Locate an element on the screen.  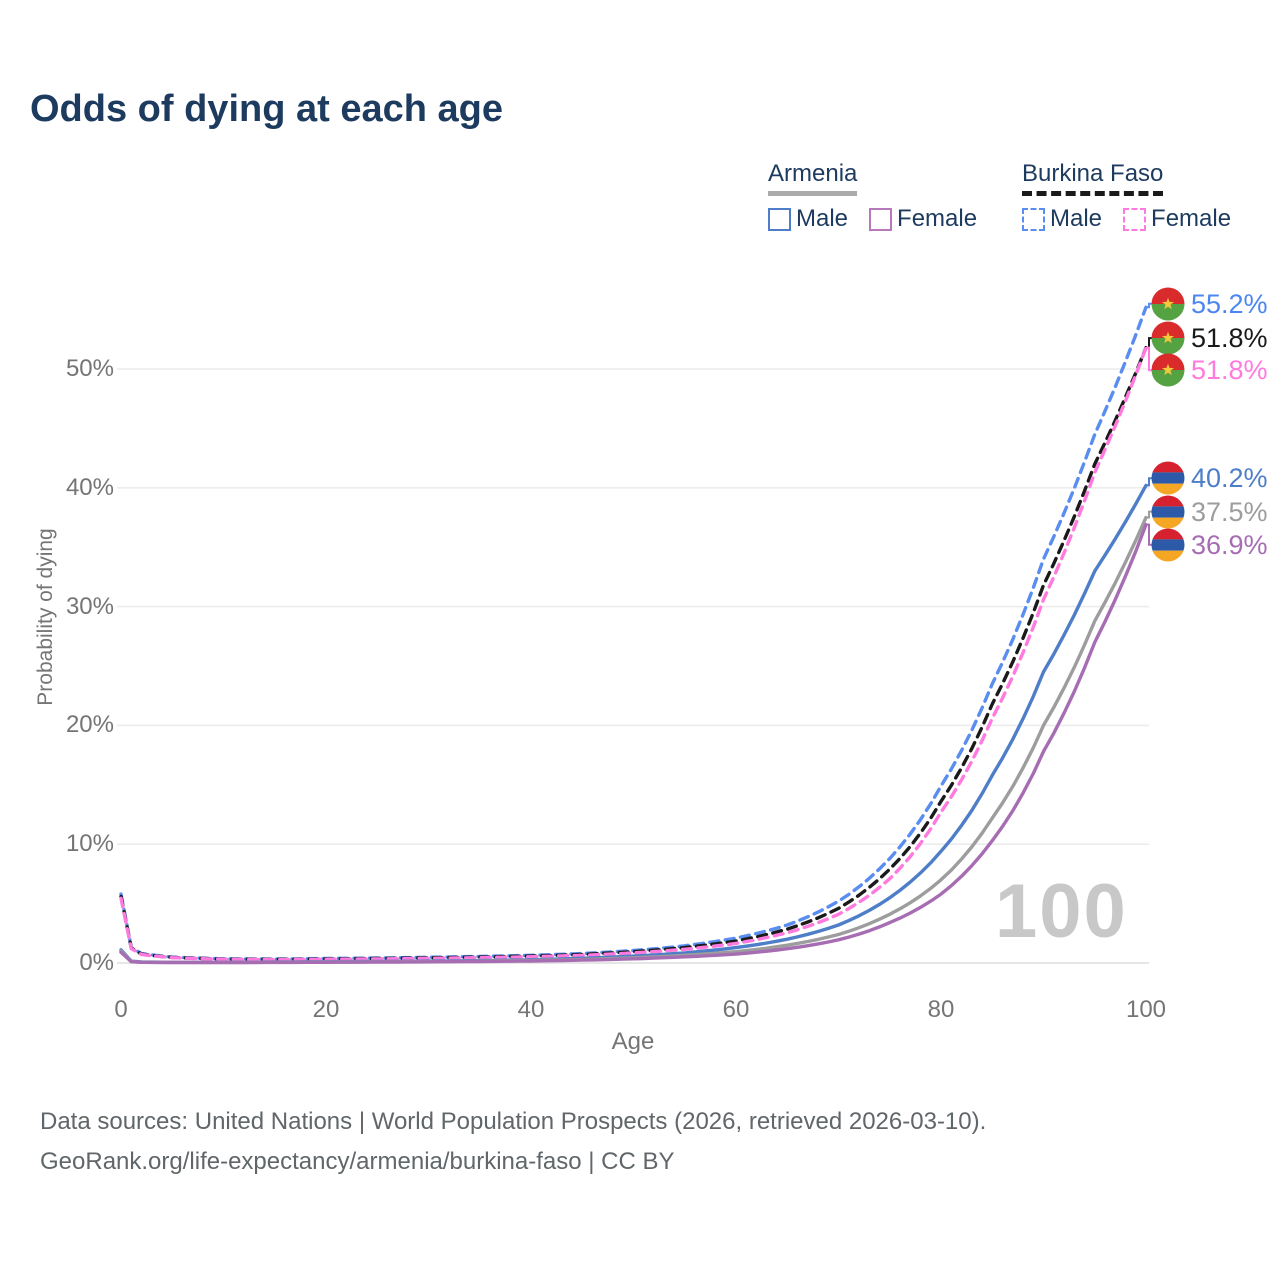
y-tick-label-50%: 50% is located at coordinates (89, 368).